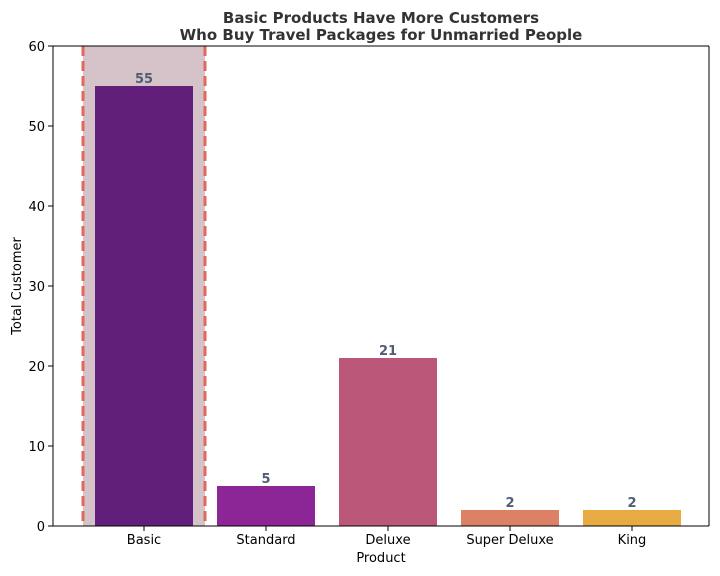 This screenshot has width=720, height=576. What do you see at coordinates (36, 447) in the screenshot?
I see `y-tick-label-10: 10` at bounding box center [36, 447].